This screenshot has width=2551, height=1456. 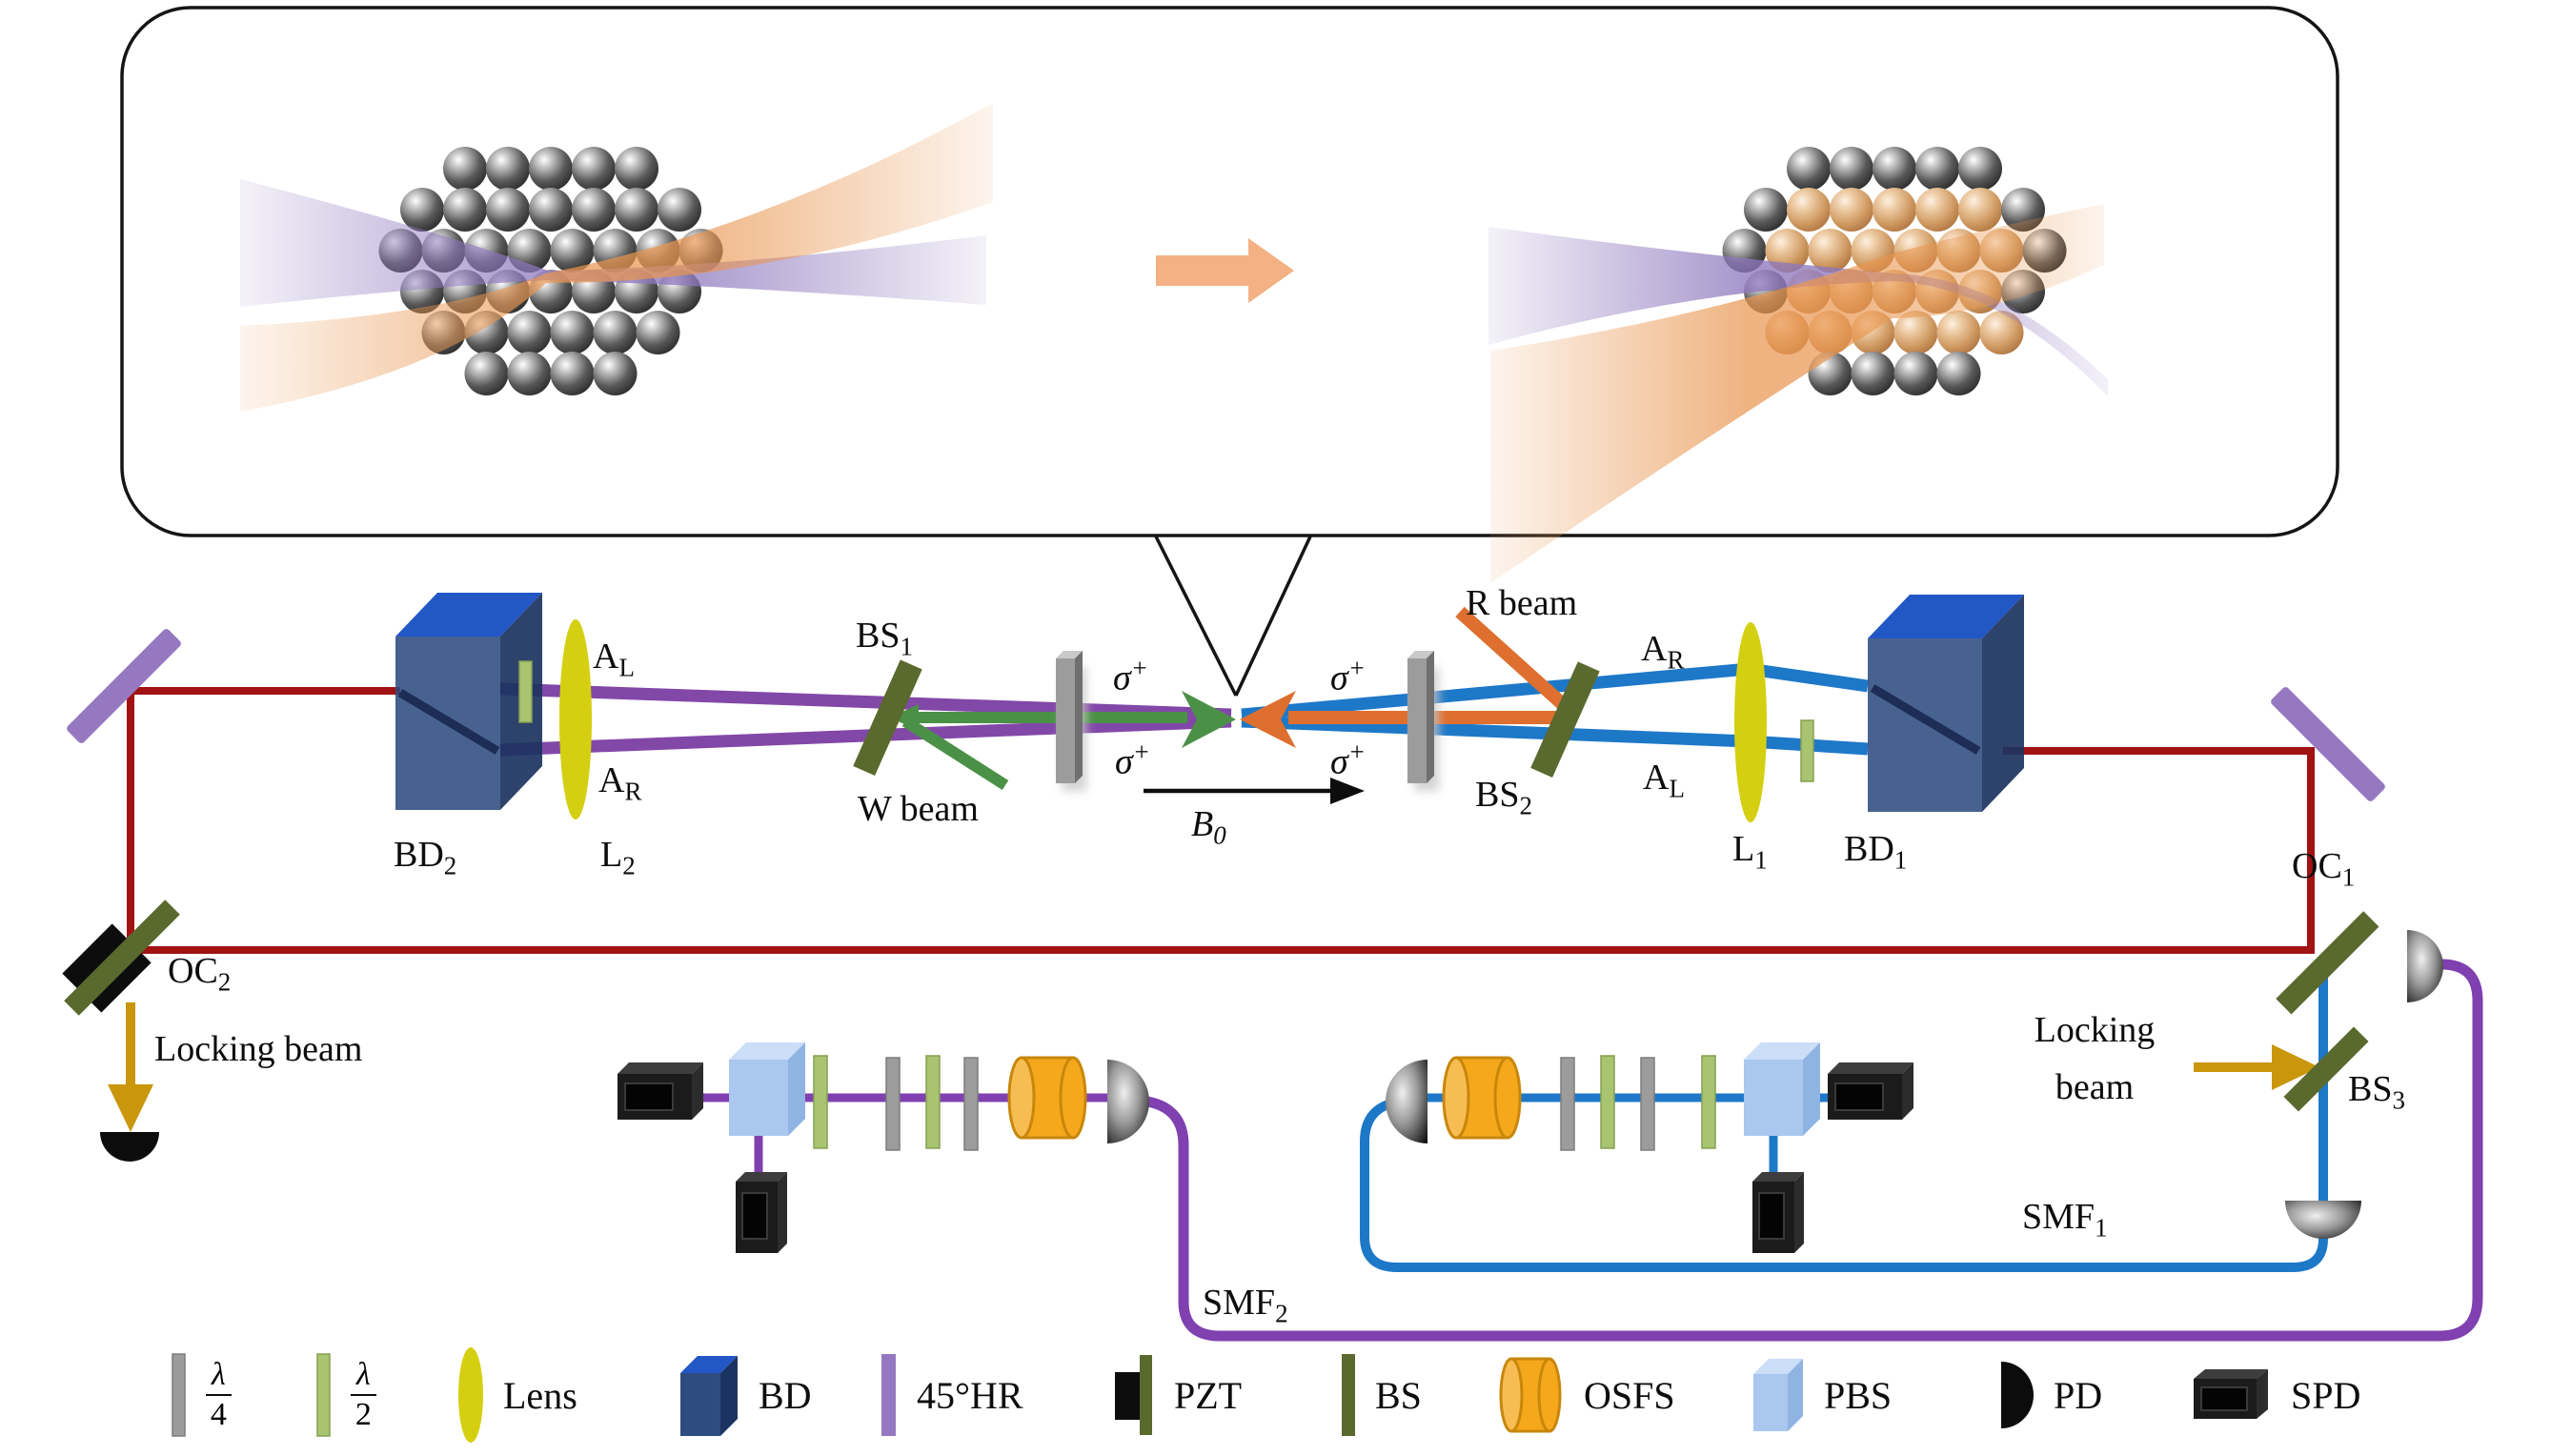 I want to click on beam-displacer-bd1, so click(x=1946, y=703).